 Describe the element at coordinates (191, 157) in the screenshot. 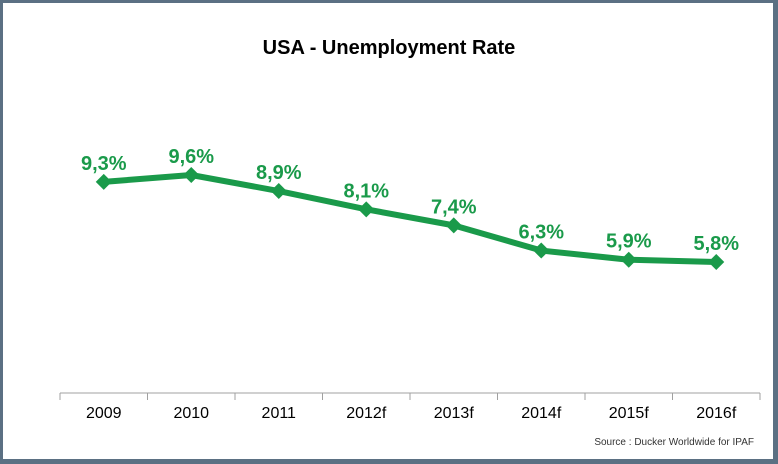

I see `data-label: 9,6%` at that location.